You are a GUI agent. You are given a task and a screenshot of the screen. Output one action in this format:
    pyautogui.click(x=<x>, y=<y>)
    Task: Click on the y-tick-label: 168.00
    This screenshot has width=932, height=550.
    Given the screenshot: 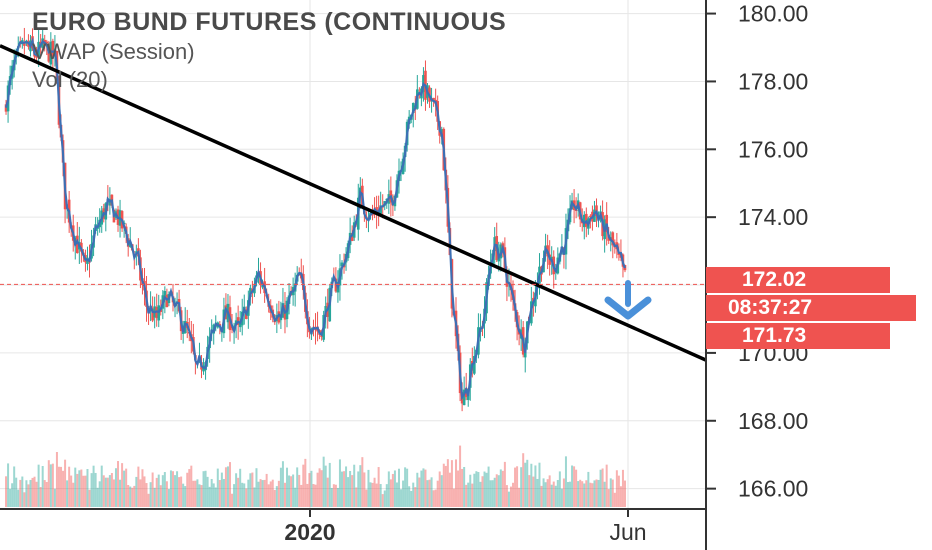 What is the action you would take?
    pyautogui.click(x=773, y=421)
    